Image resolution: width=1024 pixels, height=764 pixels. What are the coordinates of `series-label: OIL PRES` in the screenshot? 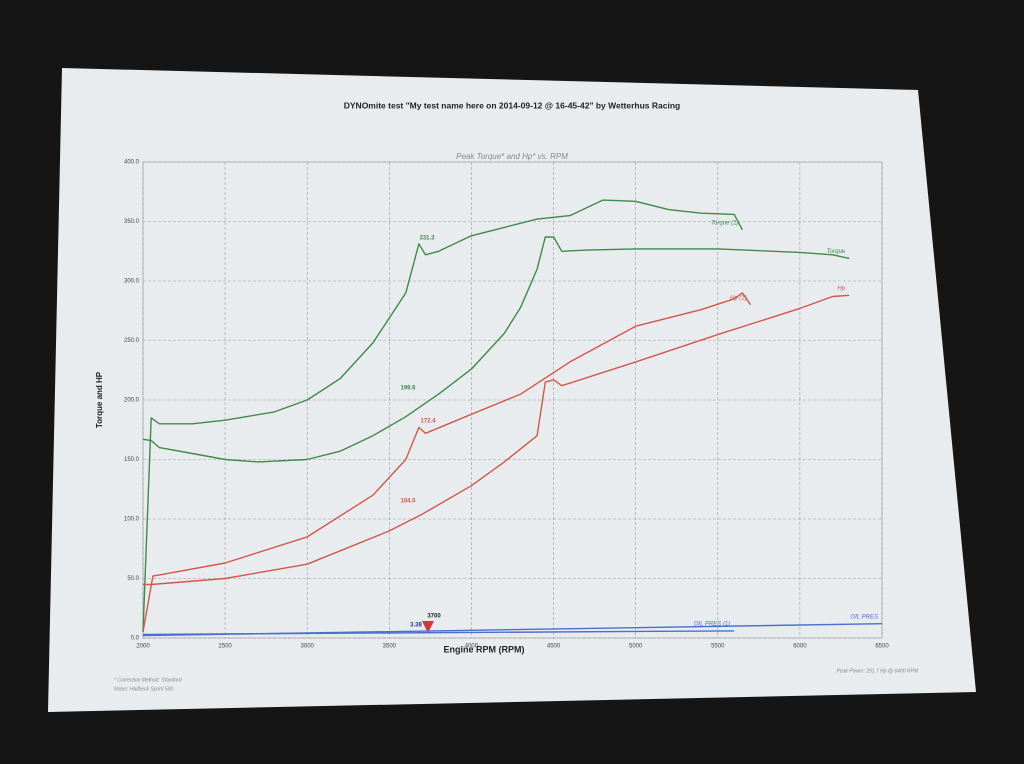 It's located at (864, 617).